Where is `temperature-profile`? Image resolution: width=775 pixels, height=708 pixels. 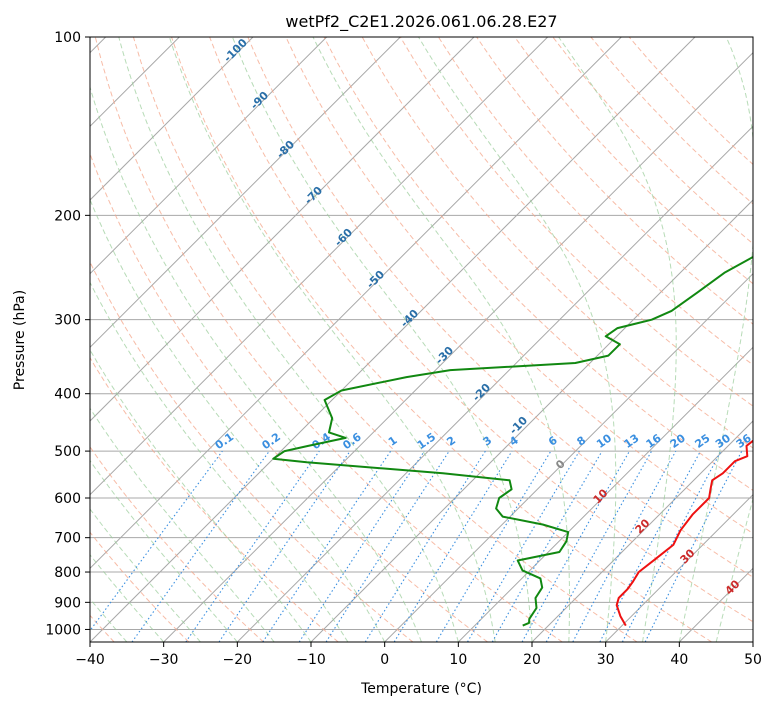
temperature-profile is located at coordinates (684, 533).